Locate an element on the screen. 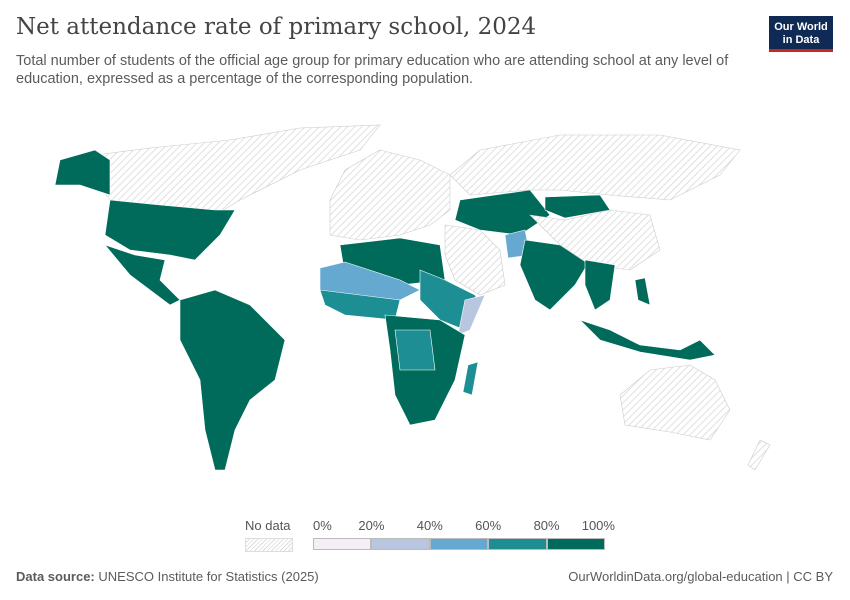  legend-tick-label: 0% is located at coordinates (322, 525).